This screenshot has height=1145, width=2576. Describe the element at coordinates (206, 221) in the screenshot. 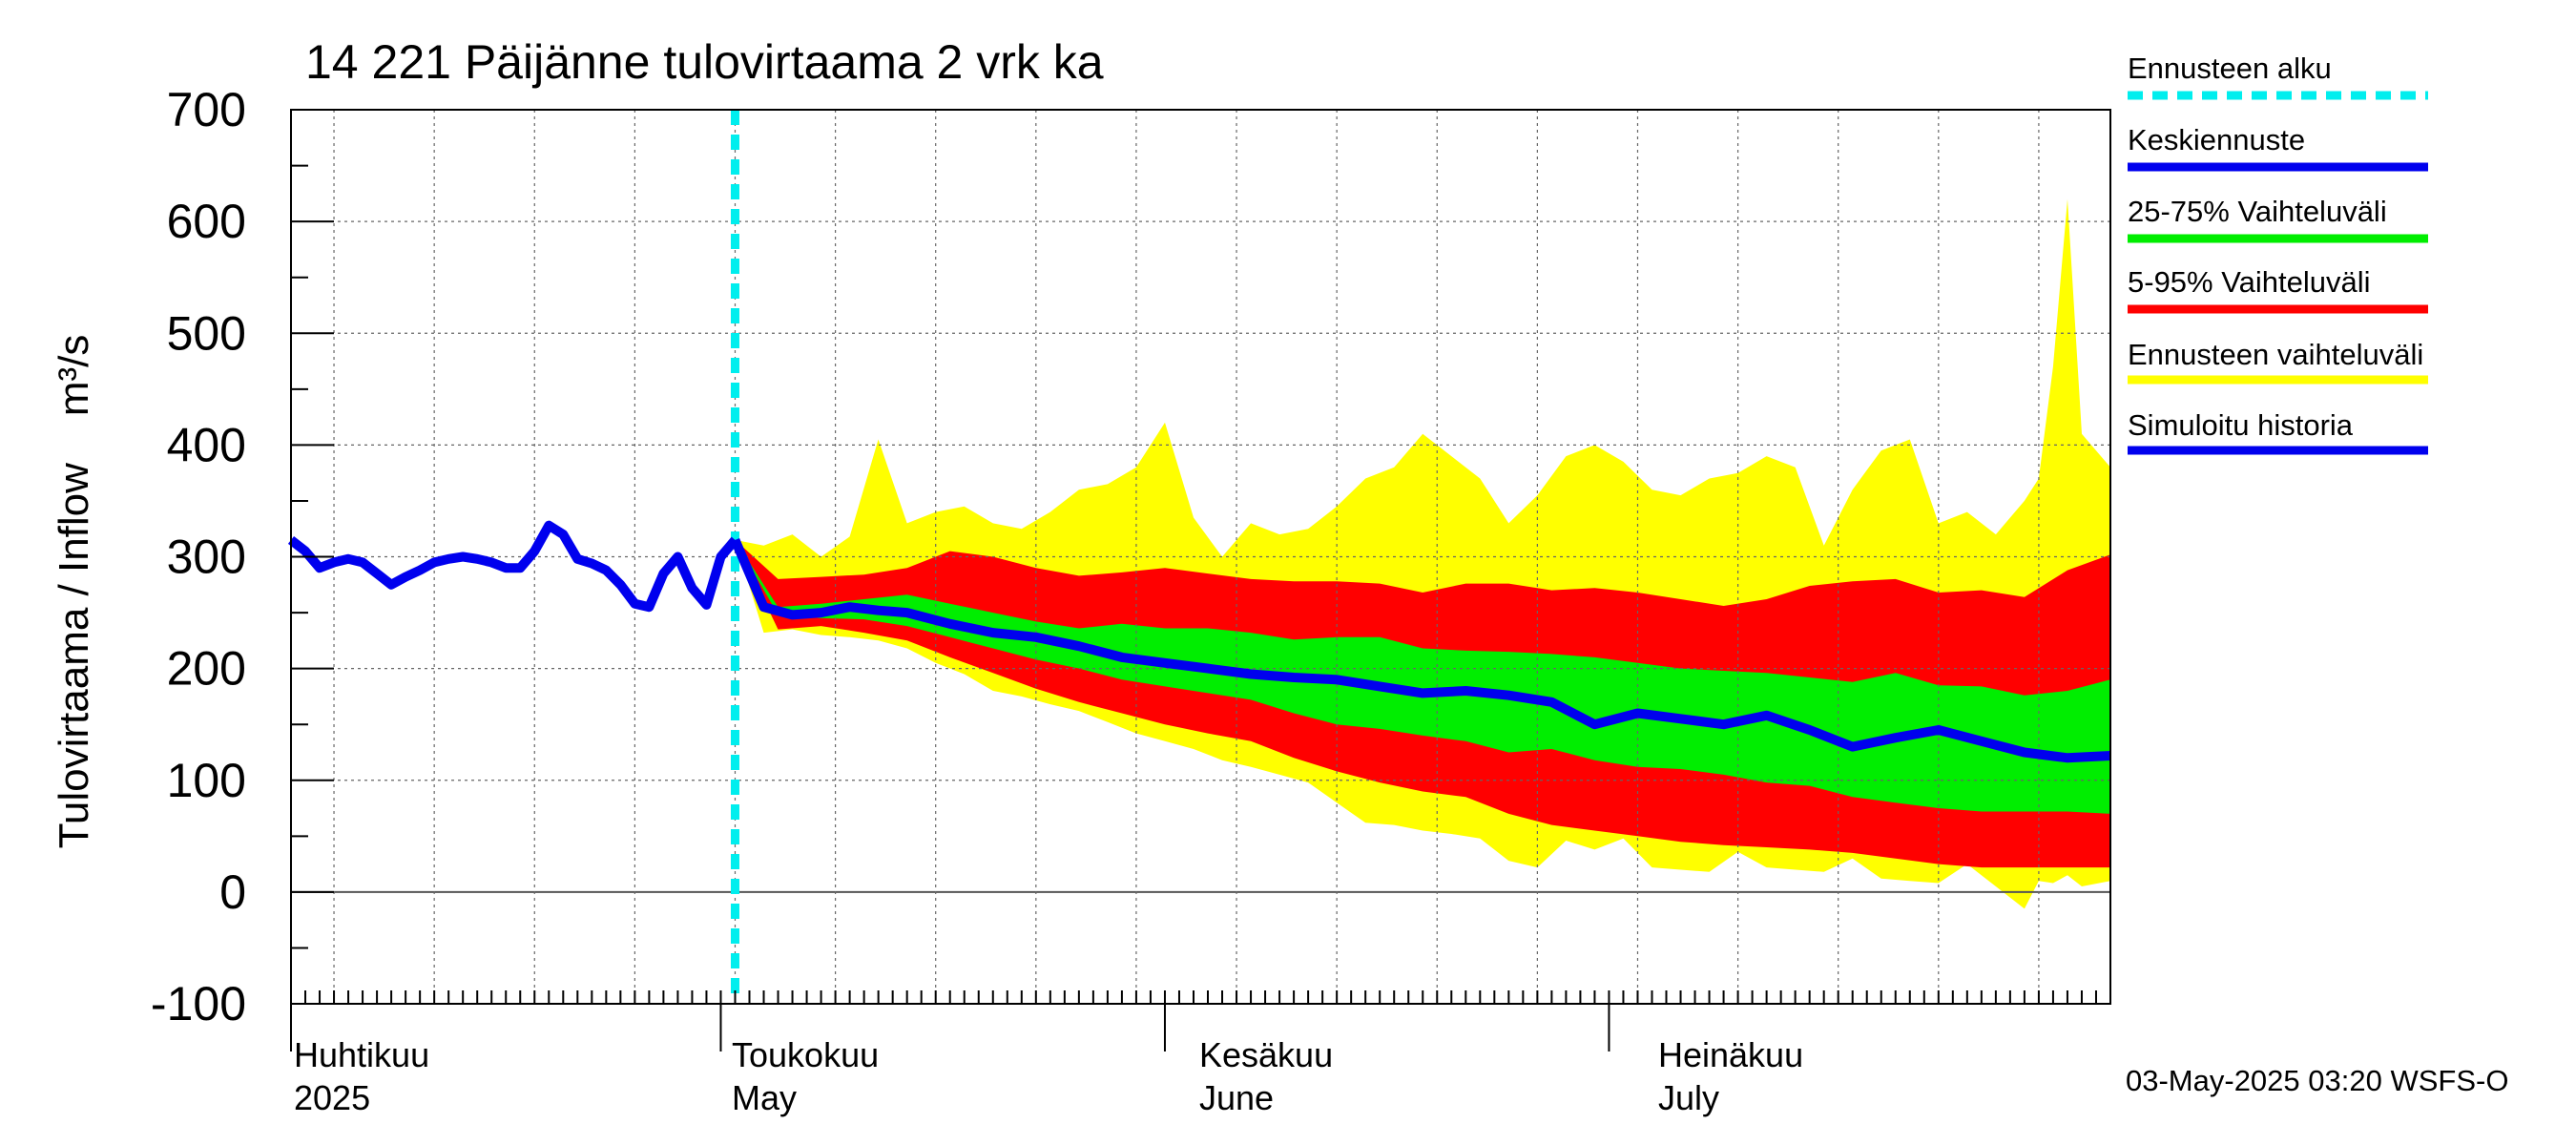

I see `y-tick-label: 600` at that location.